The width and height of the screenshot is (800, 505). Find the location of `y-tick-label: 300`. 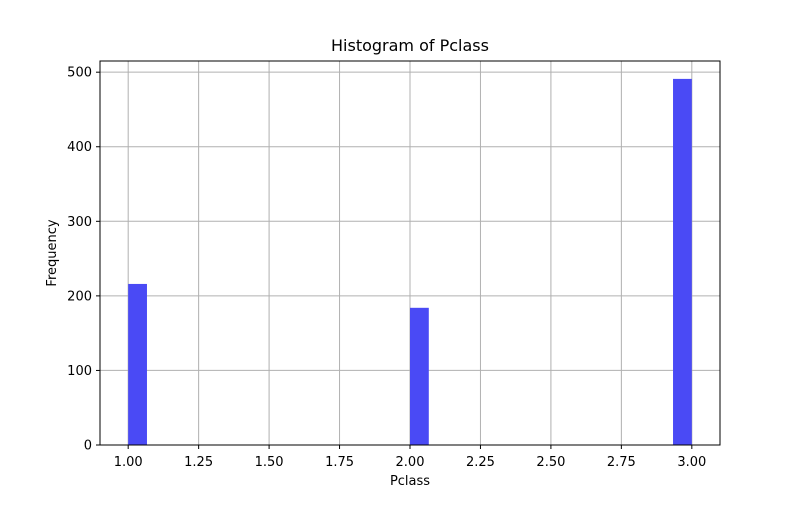

y-tick-label: 300 is located at coordinates (79, 222).